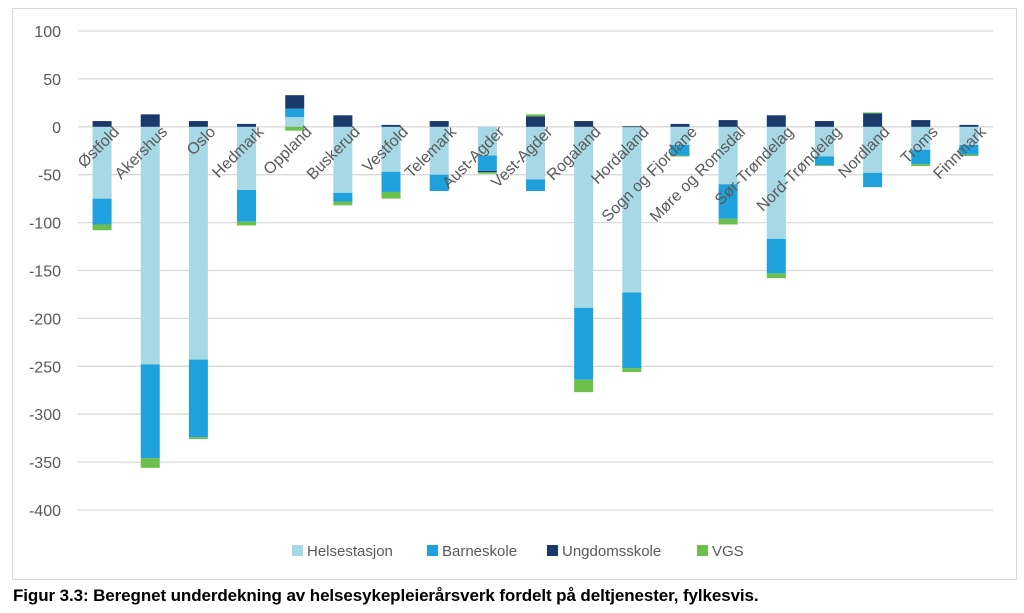  I want to click on legend-label: VGS, so click(728, 551).